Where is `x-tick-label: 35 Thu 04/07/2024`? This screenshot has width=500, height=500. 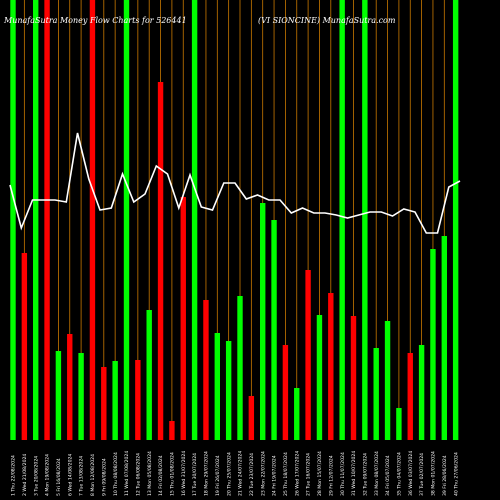
x-tick-label: 35 Thu 04/07/2024 is located at coordinates (400, 474).